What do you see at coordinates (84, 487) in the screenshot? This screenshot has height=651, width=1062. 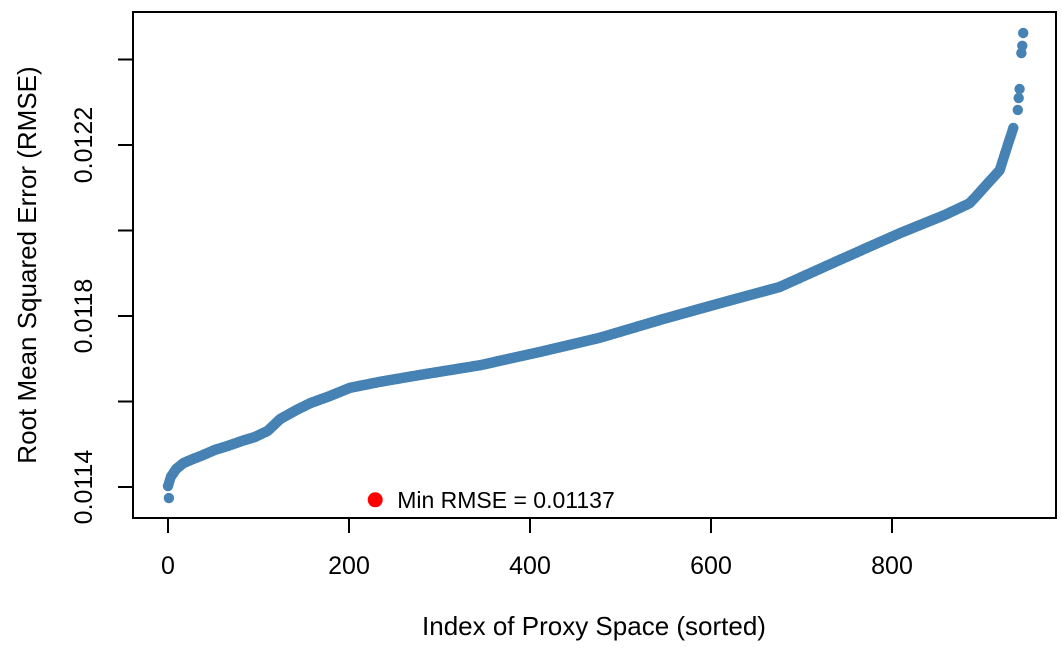 I see `y-tick-label: 0.0114` at bounding box center [84, 487].